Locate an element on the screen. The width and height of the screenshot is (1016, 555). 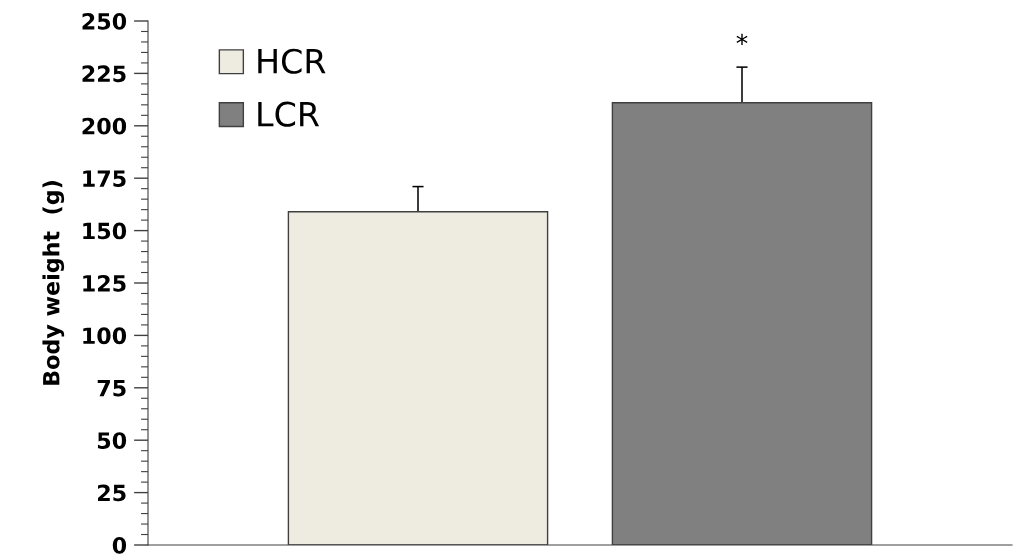
y-tick-label: 50 is located at coordinates (112, 440).